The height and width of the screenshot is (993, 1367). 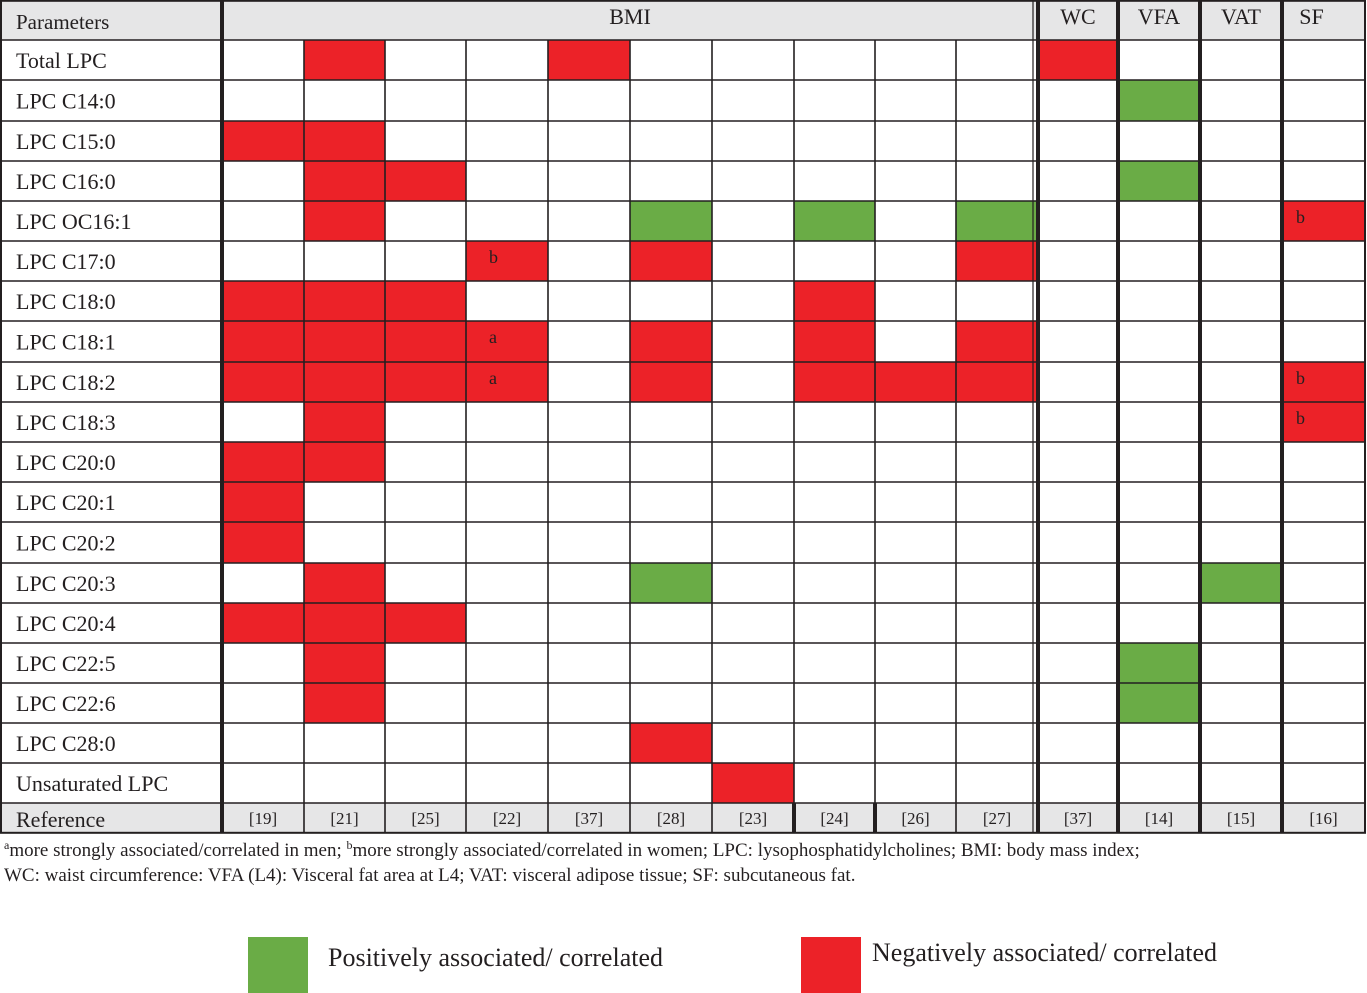 I want to click on legend-positive-swatch, so click(x=278, y=965).